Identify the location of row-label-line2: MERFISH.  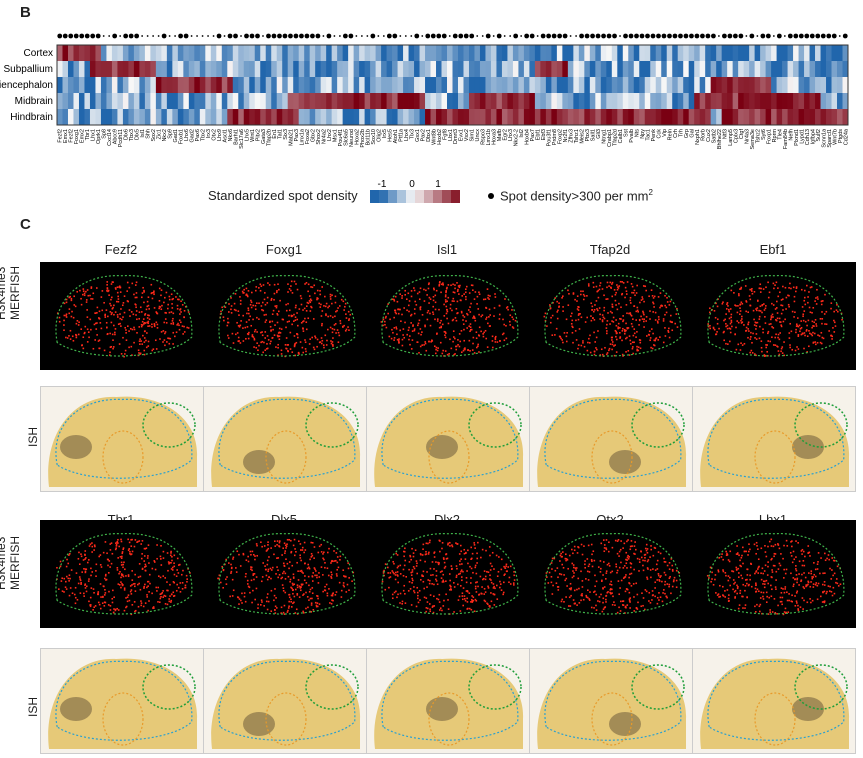
(15, 293).